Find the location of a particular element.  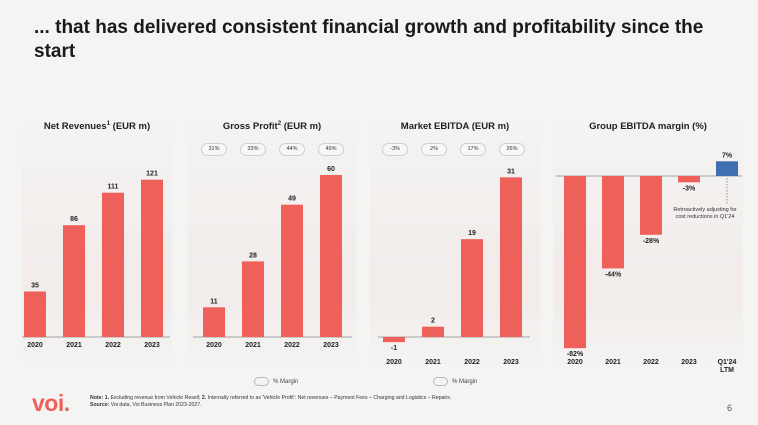

data-label: 49 is located at coordinates (292, 199).